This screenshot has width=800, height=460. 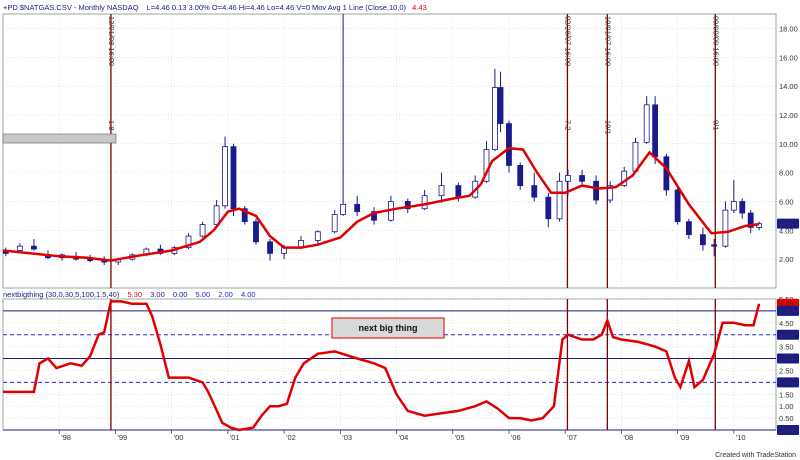 What do you see at coordinates (786, 304) in the screenshot?
I see `indicator-value-tag-label: 5.30` at bounding box center [786, 304].